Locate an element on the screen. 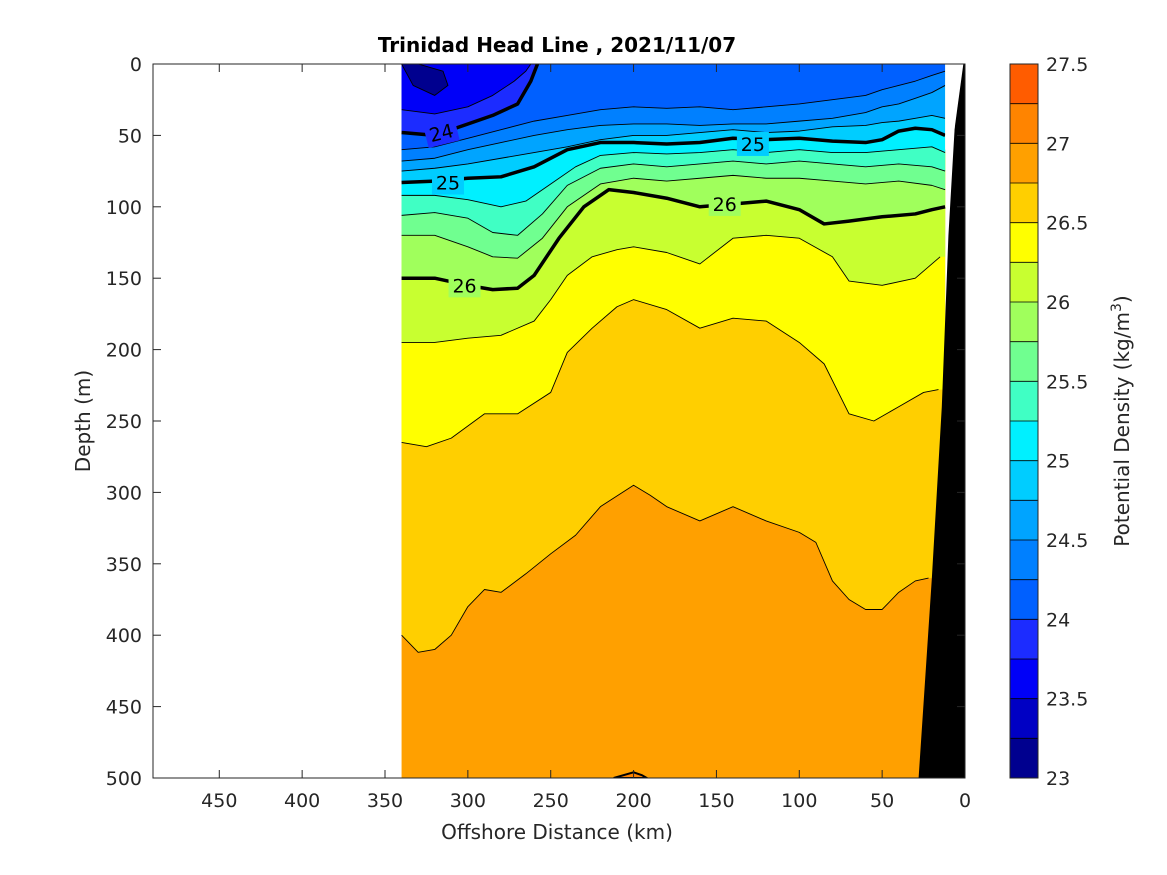  colorbar-tick-label: 27.5 is located at coordinates (1067, 65).